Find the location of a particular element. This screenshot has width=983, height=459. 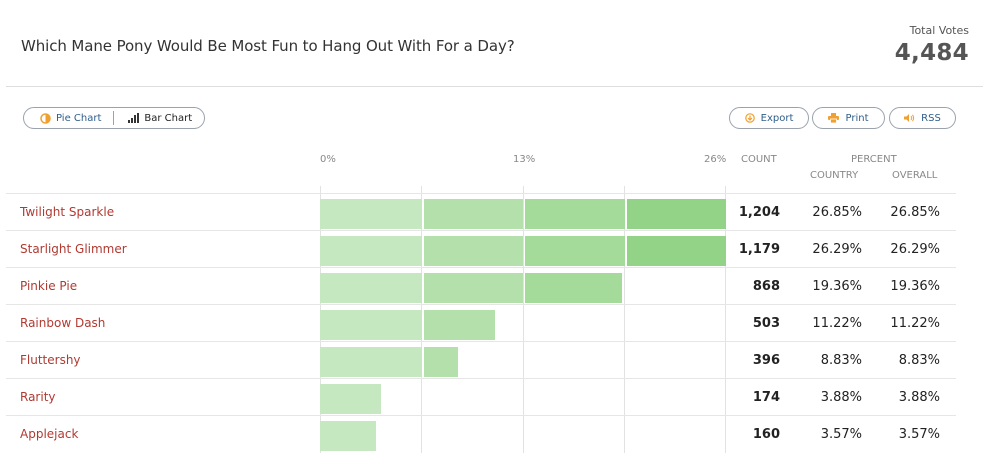

country-percent: 19.36% is located at coordinates (837, 286).